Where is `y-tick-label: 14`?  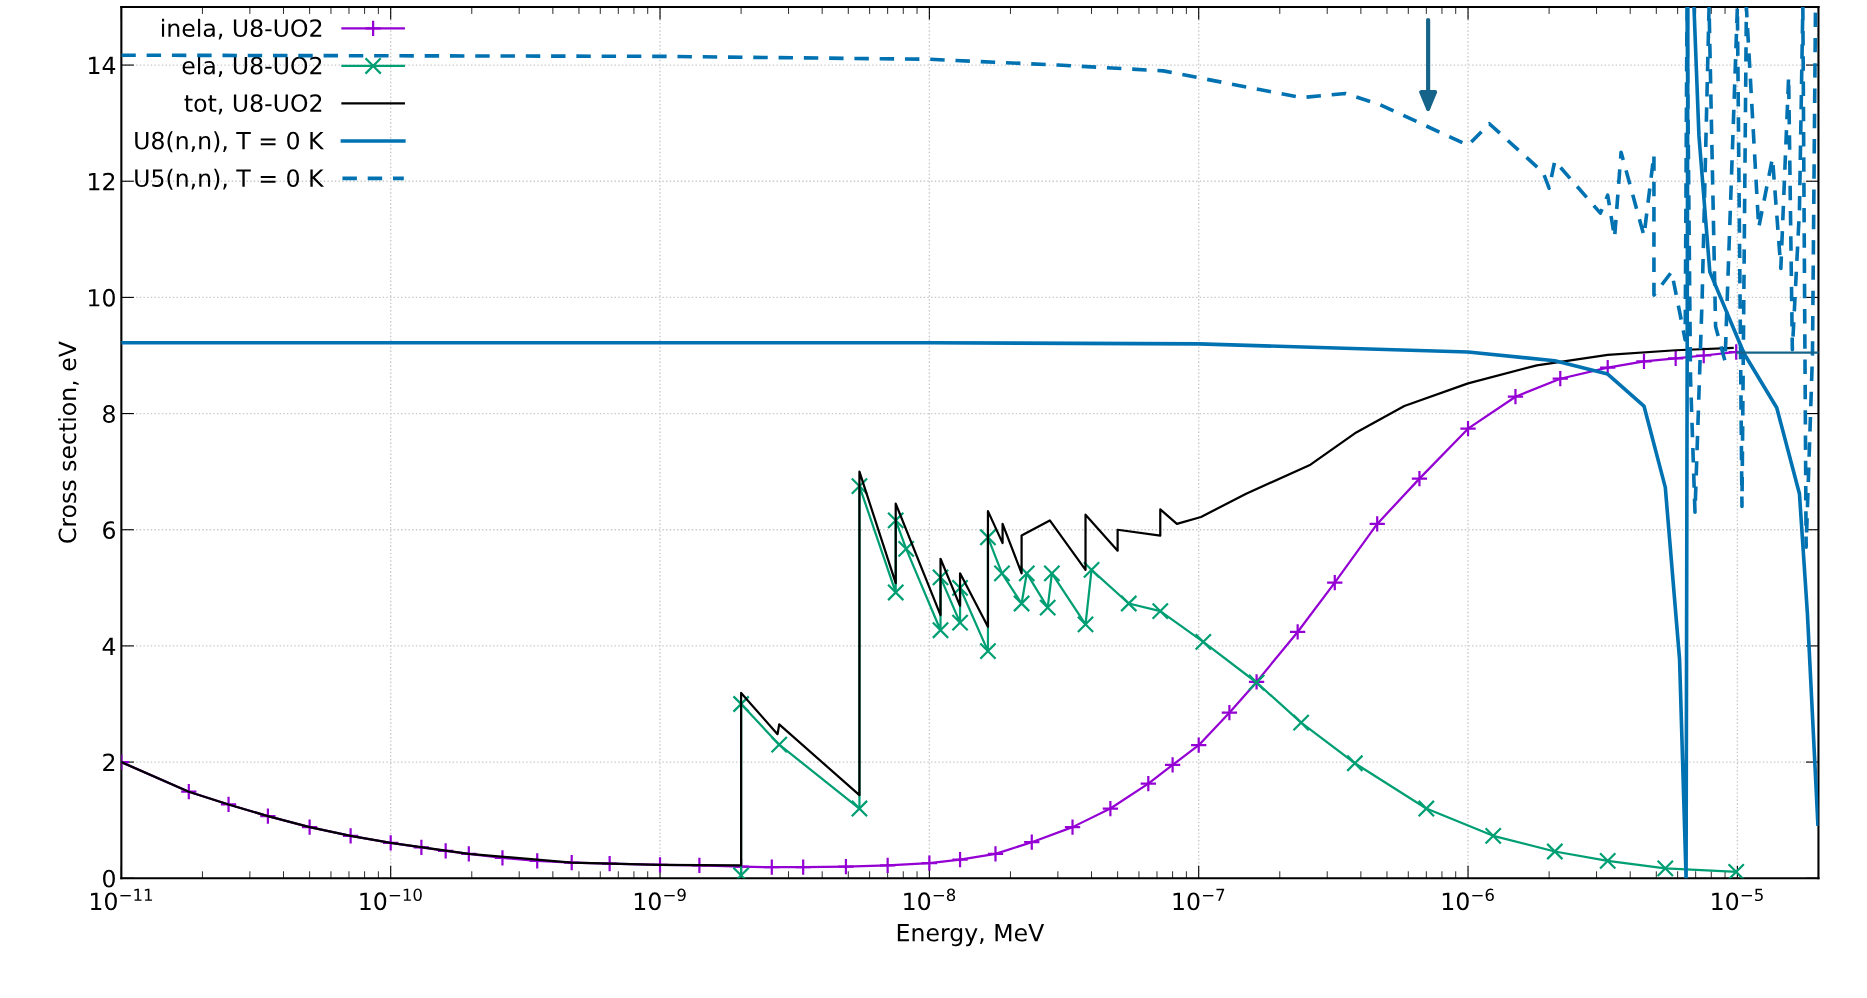 y-tick-label: 14 is located at coordinates (102, 65).